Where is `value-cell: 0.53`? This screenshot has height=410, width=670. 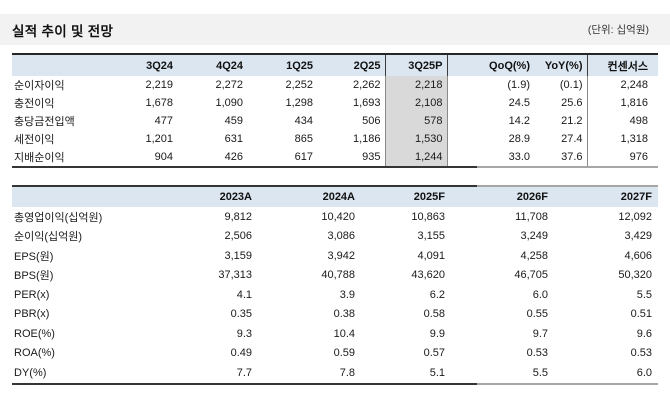 value-cell: 0.53 is located at coordinates (641, 353).